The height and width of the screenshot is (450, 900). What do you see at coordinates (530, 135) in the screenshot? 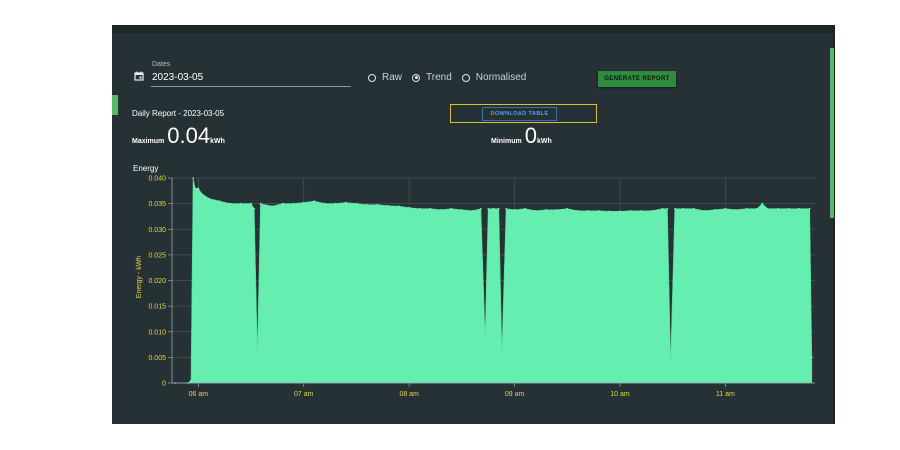
I see `minimum-value: 0` at bounding box center [530, 135].